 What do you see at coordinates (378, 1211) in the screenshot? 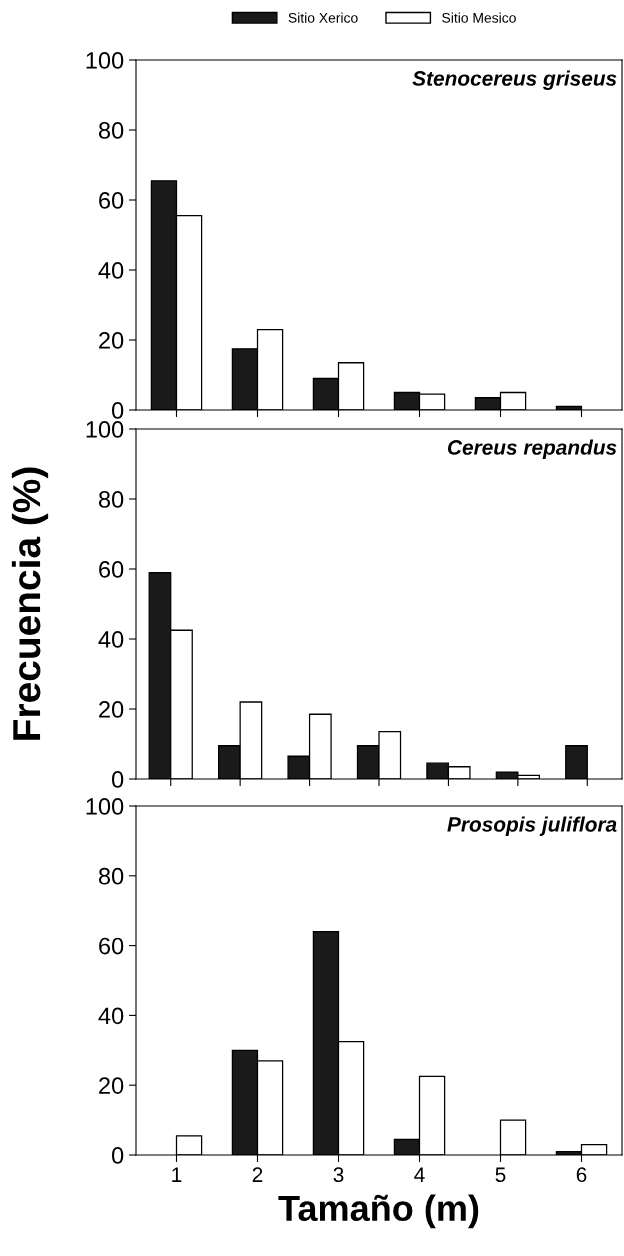
I see `x-axis-title: Tamaño (m)` at bounding box center [378, 1211].